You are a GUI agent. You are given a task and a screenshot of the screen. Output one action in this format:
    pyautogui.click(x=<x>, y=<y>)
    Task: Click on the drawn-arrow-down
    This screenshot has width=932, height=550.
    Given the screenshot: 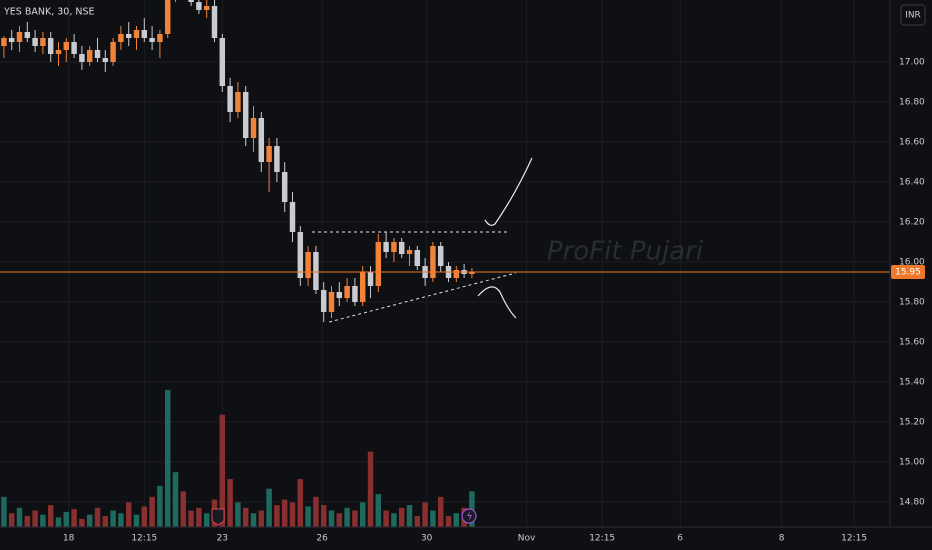 What is the action you would take?
    pyautogui.click(x=497, y=302)
    